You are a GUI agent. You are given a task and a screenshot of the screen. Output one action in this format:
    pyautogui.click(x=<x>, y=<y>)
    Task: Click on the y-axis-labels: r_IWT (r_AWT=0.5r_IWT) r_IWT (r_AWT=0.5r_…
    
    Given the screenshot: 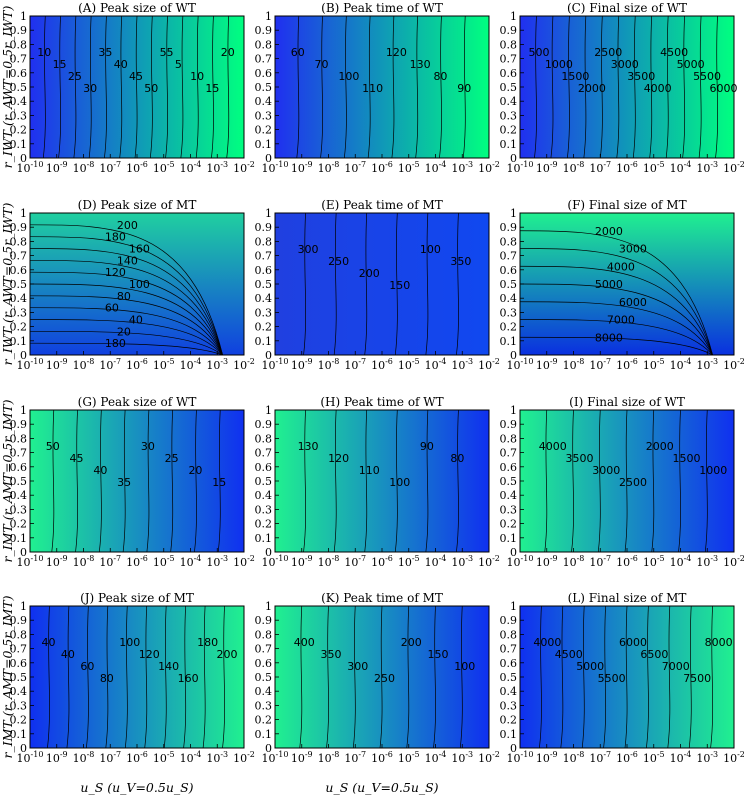 What is the action you would take?
    pyautogui.click(x=7, y=382)
    